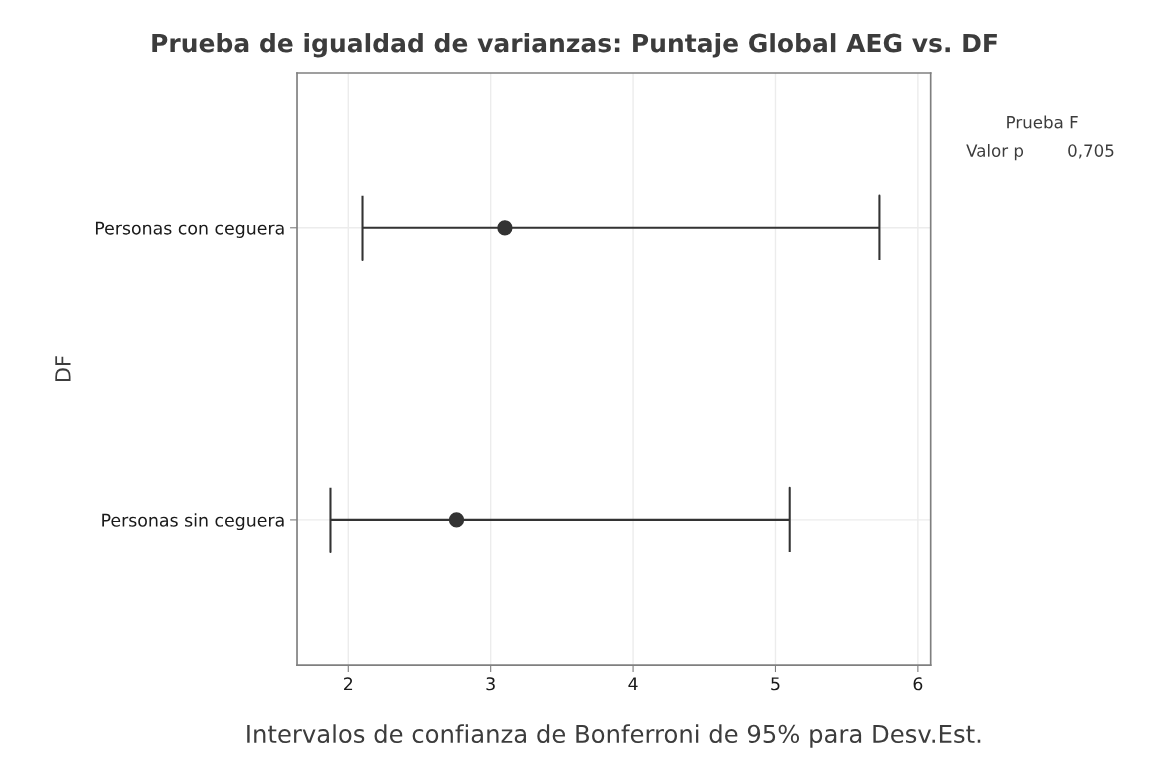 This screenshot has width=1149, height=768. Describe the element at coordinates (490, 684) in the screenshot. I see `x-tick-label: 3` at that location.